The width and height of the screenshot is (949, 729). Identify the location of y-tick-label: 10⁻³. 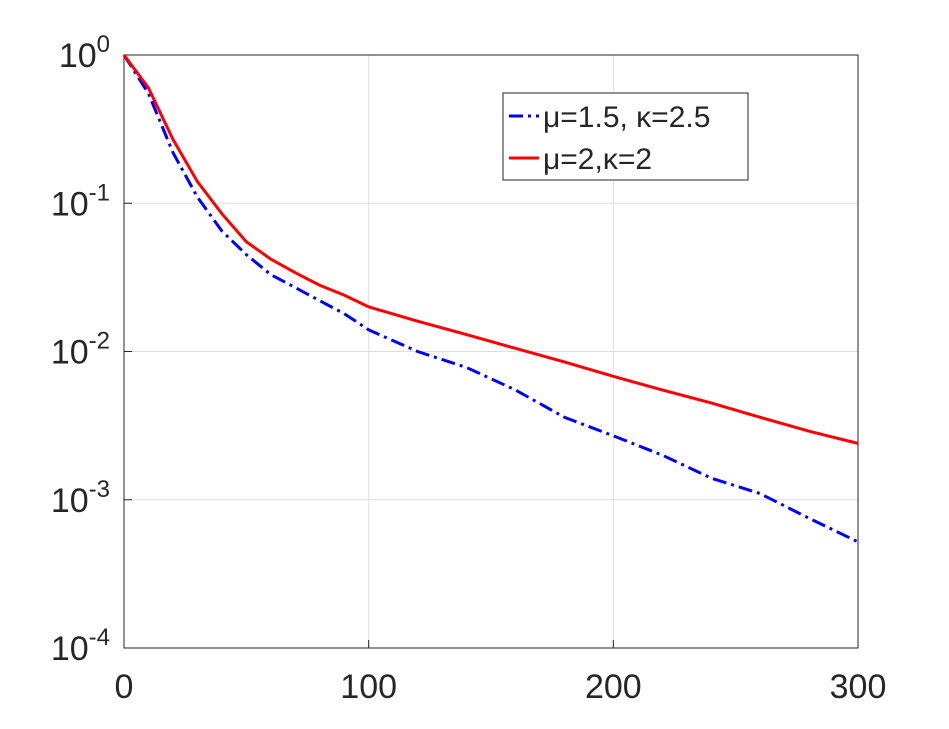
(80, 498).